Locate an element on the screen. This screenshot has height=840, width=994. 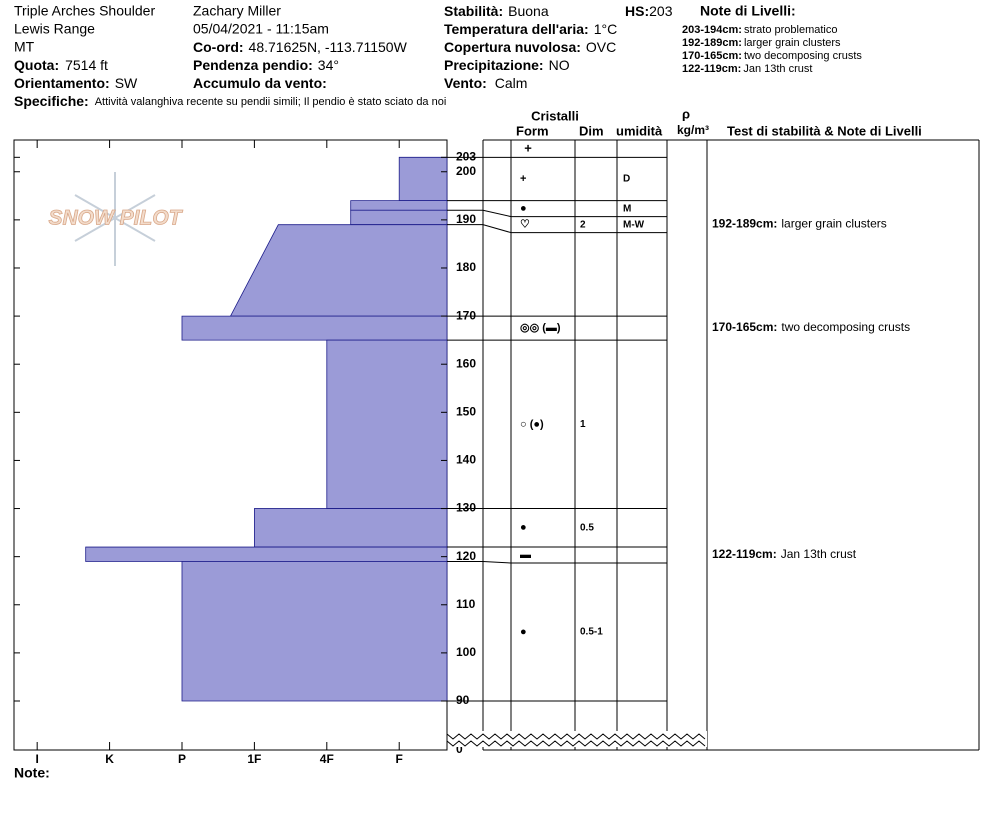
y-tick-label: 120 is located at coordinates (466, 556).